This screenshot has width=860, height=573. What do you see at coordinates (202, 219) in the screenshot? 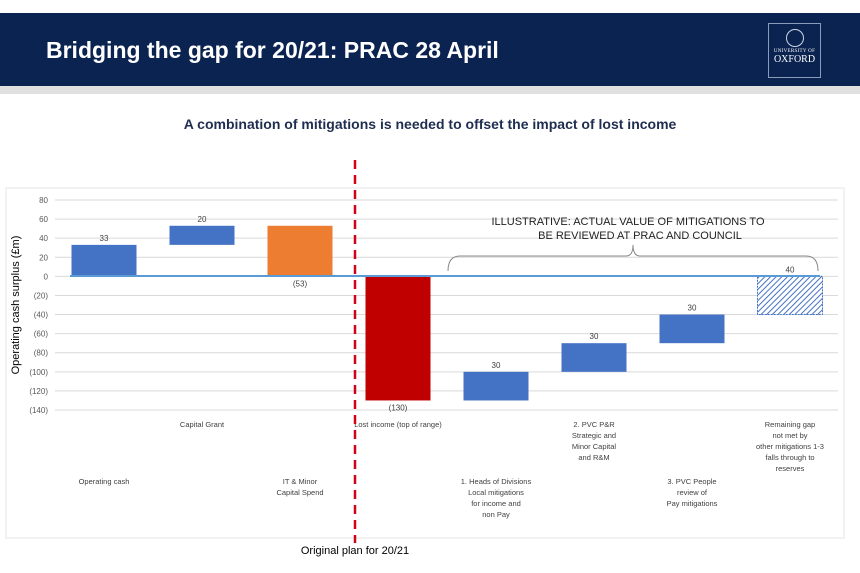
I see `data-label: 20` at bounding box center [202, 219].